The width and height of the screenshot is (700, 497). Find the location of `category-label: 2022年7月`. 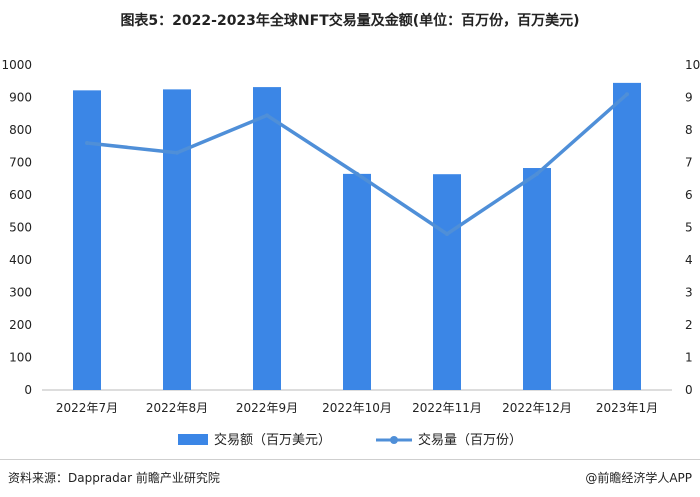

category-label: 2022年7月 is located at coordinates (87, 408).